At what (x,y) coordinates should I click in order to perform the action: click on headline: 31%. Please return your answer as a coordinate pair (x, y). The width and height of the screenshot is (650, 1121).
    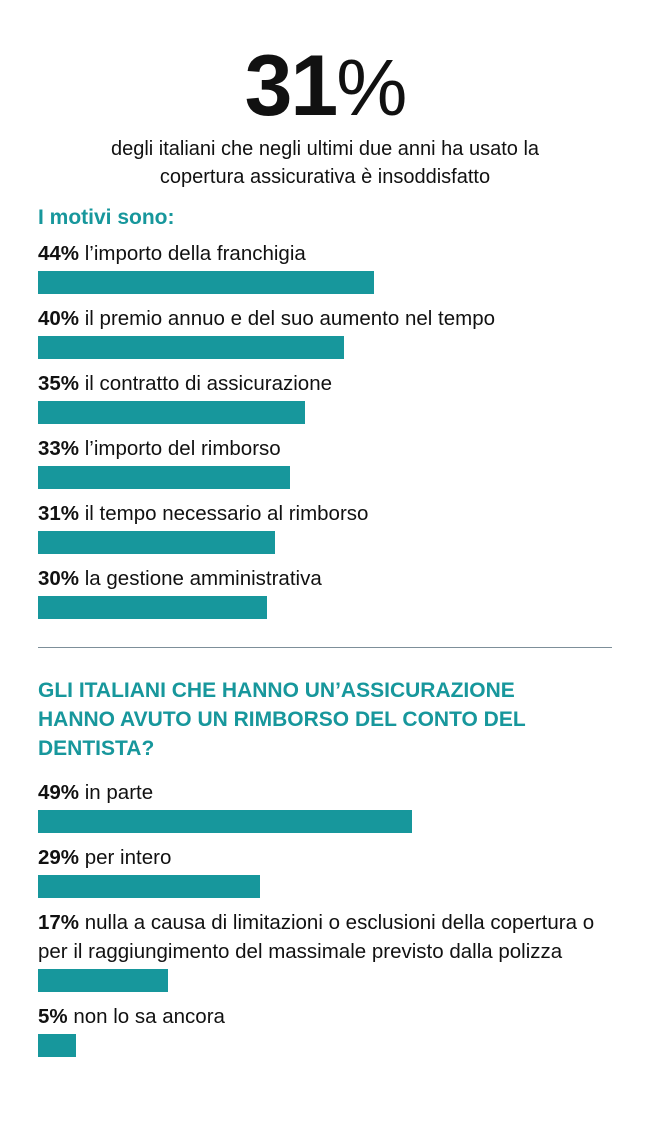
    Looking at the image, I should click on (326, 86).